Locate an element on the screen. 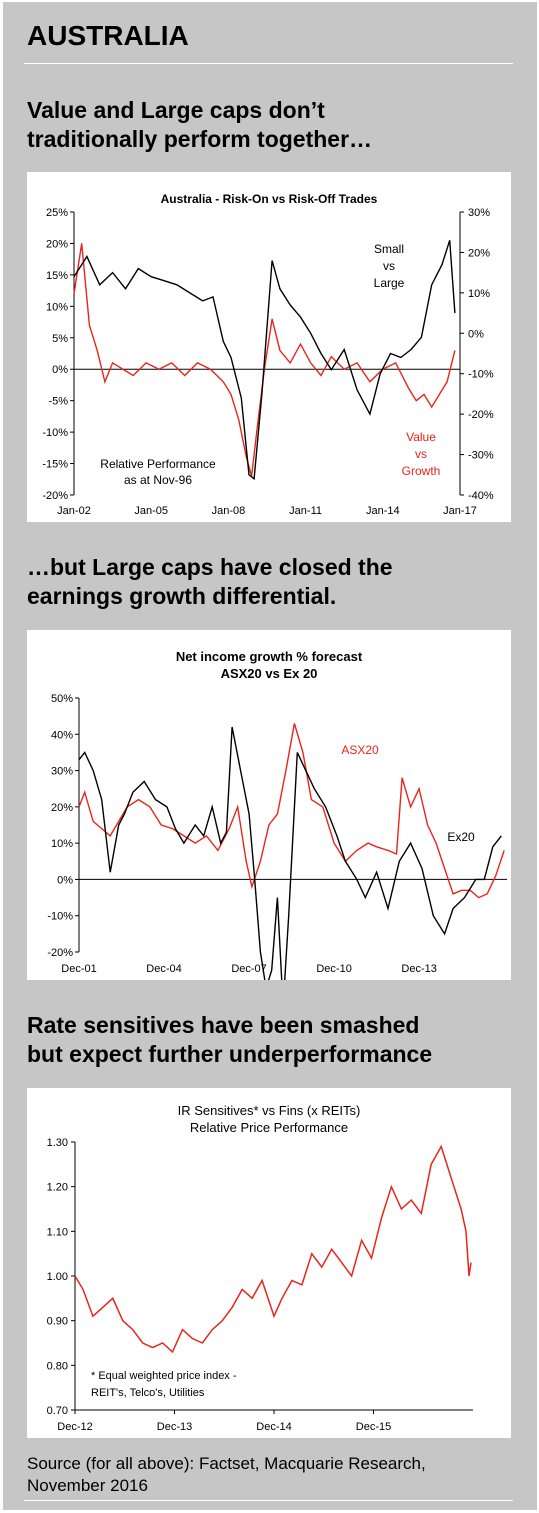  series-small-vs-large is located at coordinates (264, 360).